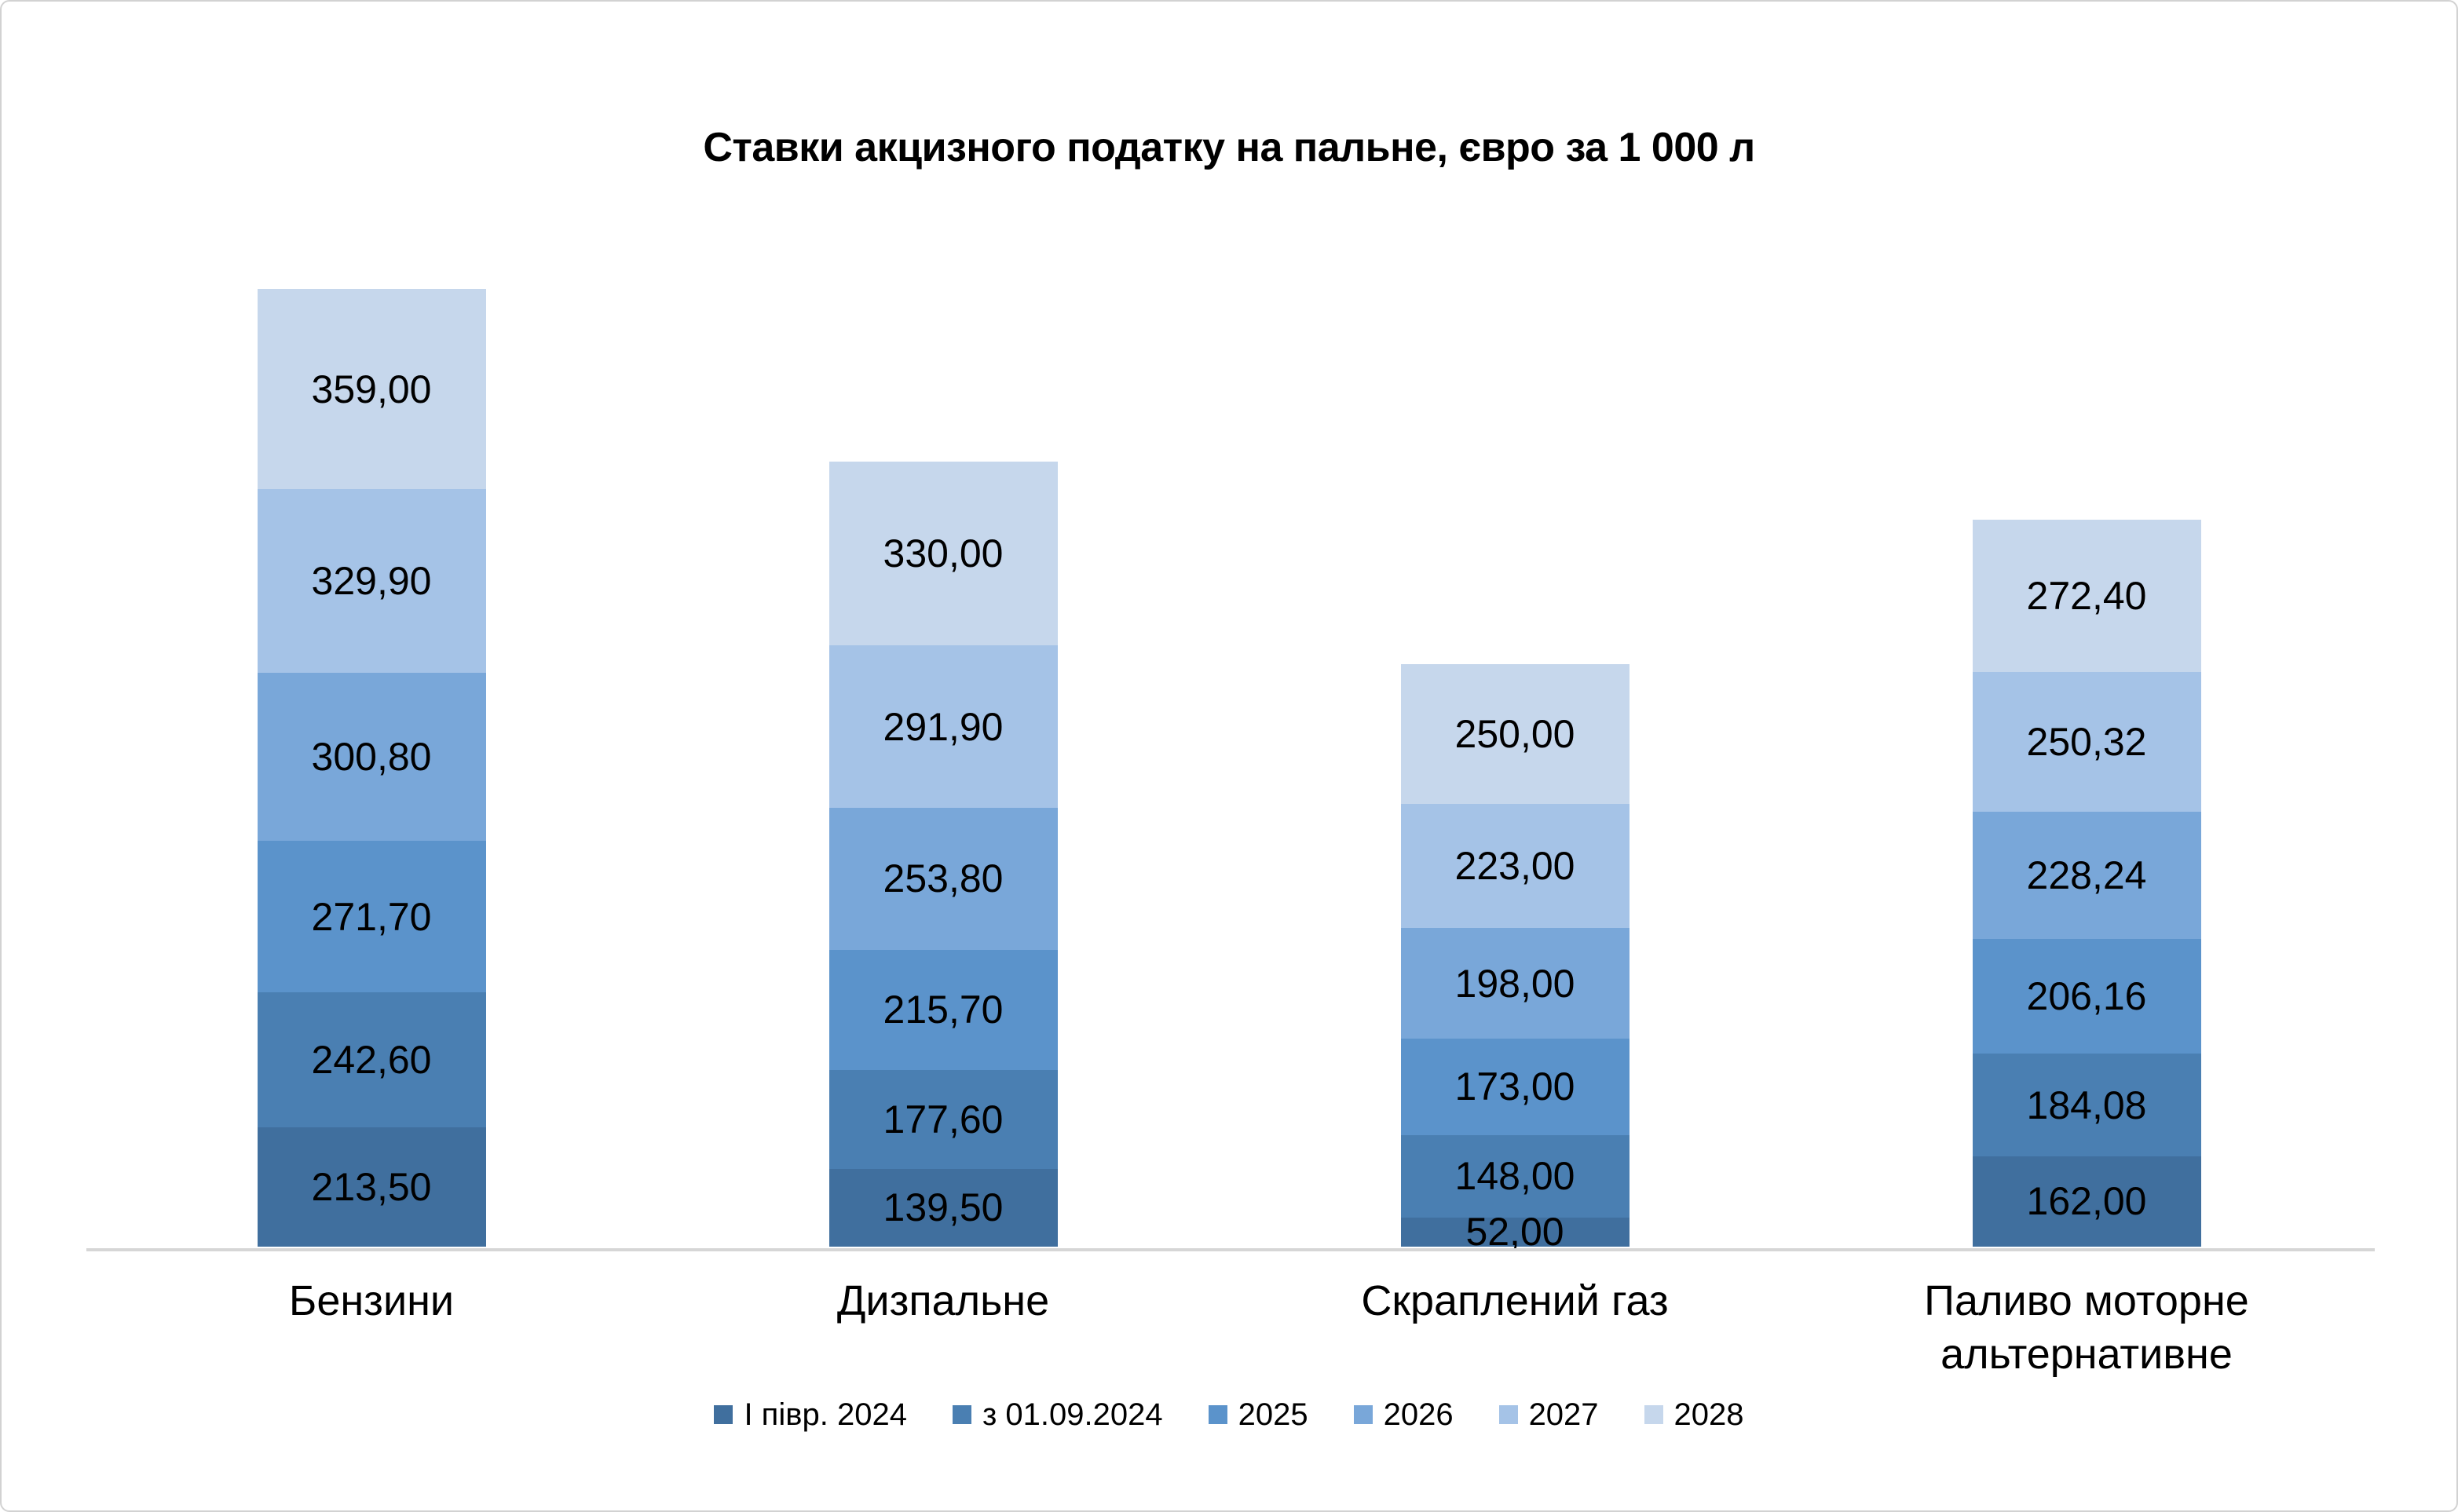 The height and width of the screenshot is (1512, 2458). I want to click on legend: І півр. 2024 з 01.09.2024 2025 2026 2027 2028, so click(1229, 1414).